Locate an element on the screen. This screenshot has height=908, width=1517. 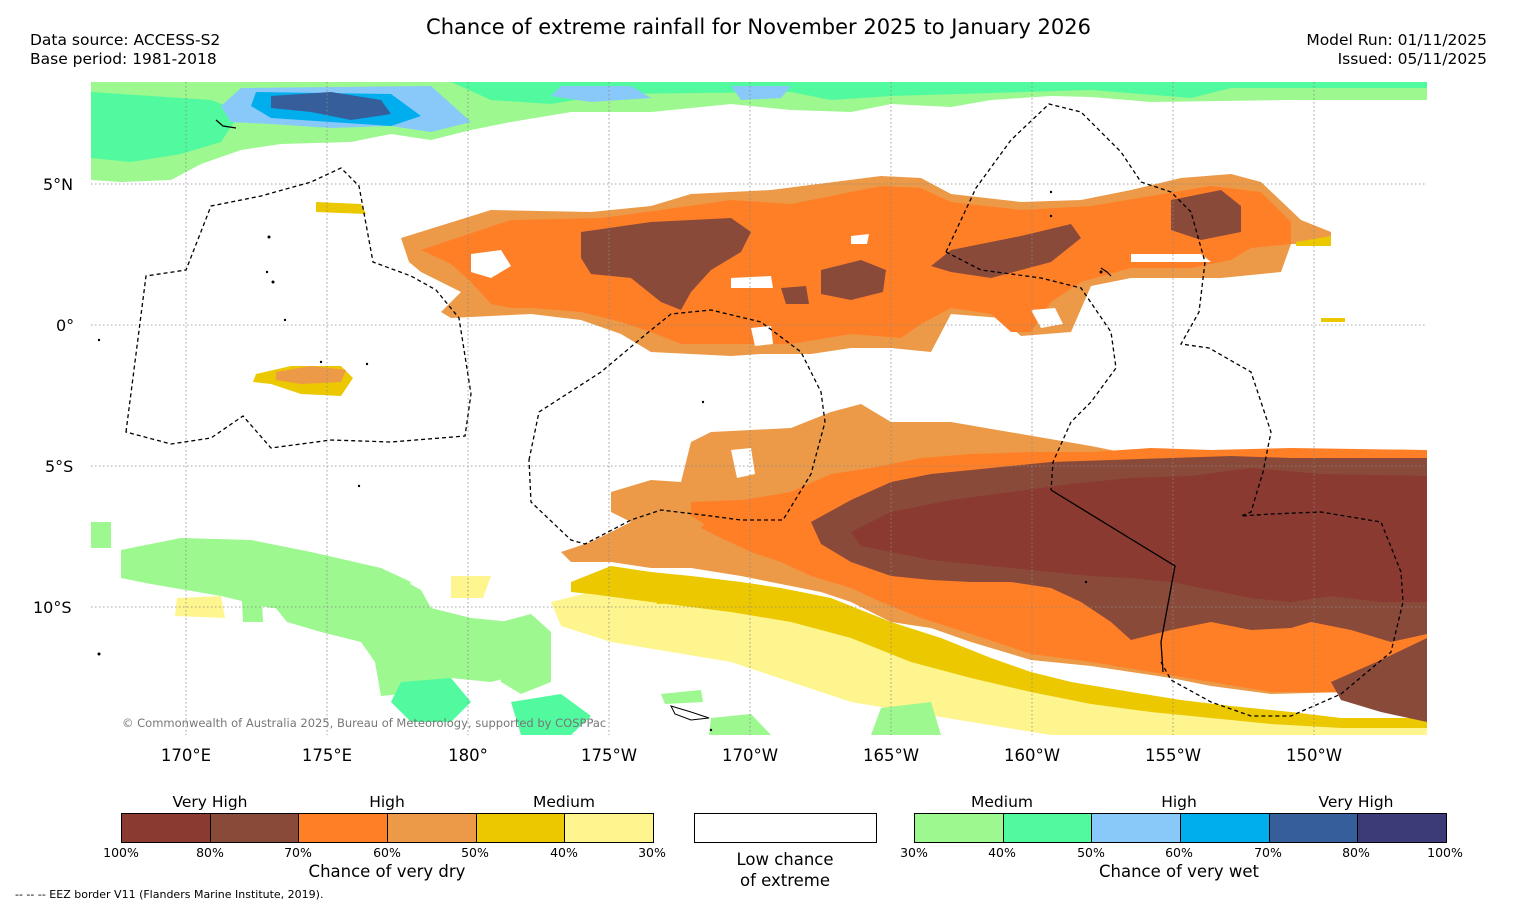
dry-70-80-area-se is located at coordinates (1379, 680).